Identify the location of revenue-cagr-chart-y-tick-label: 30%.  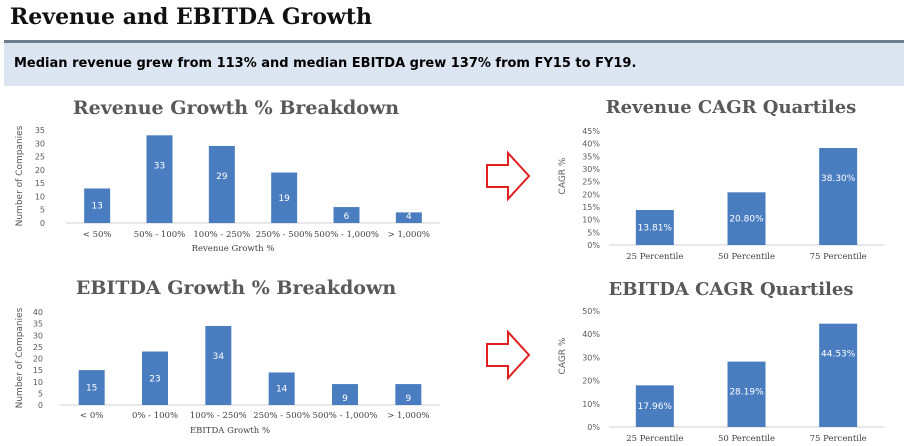
(591, 169).